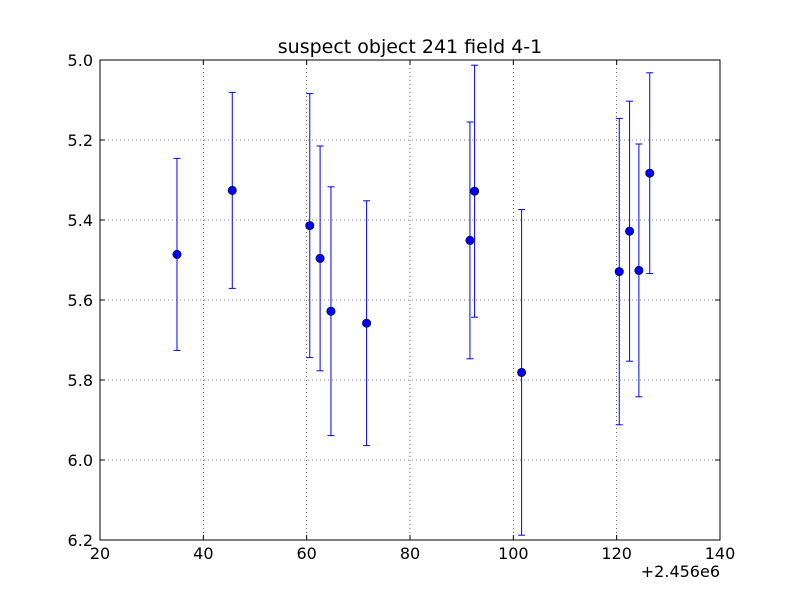  Describe the element at coordinates (80, 60) in the screenshot. I see `y-tick-label: 5.0` at that location.